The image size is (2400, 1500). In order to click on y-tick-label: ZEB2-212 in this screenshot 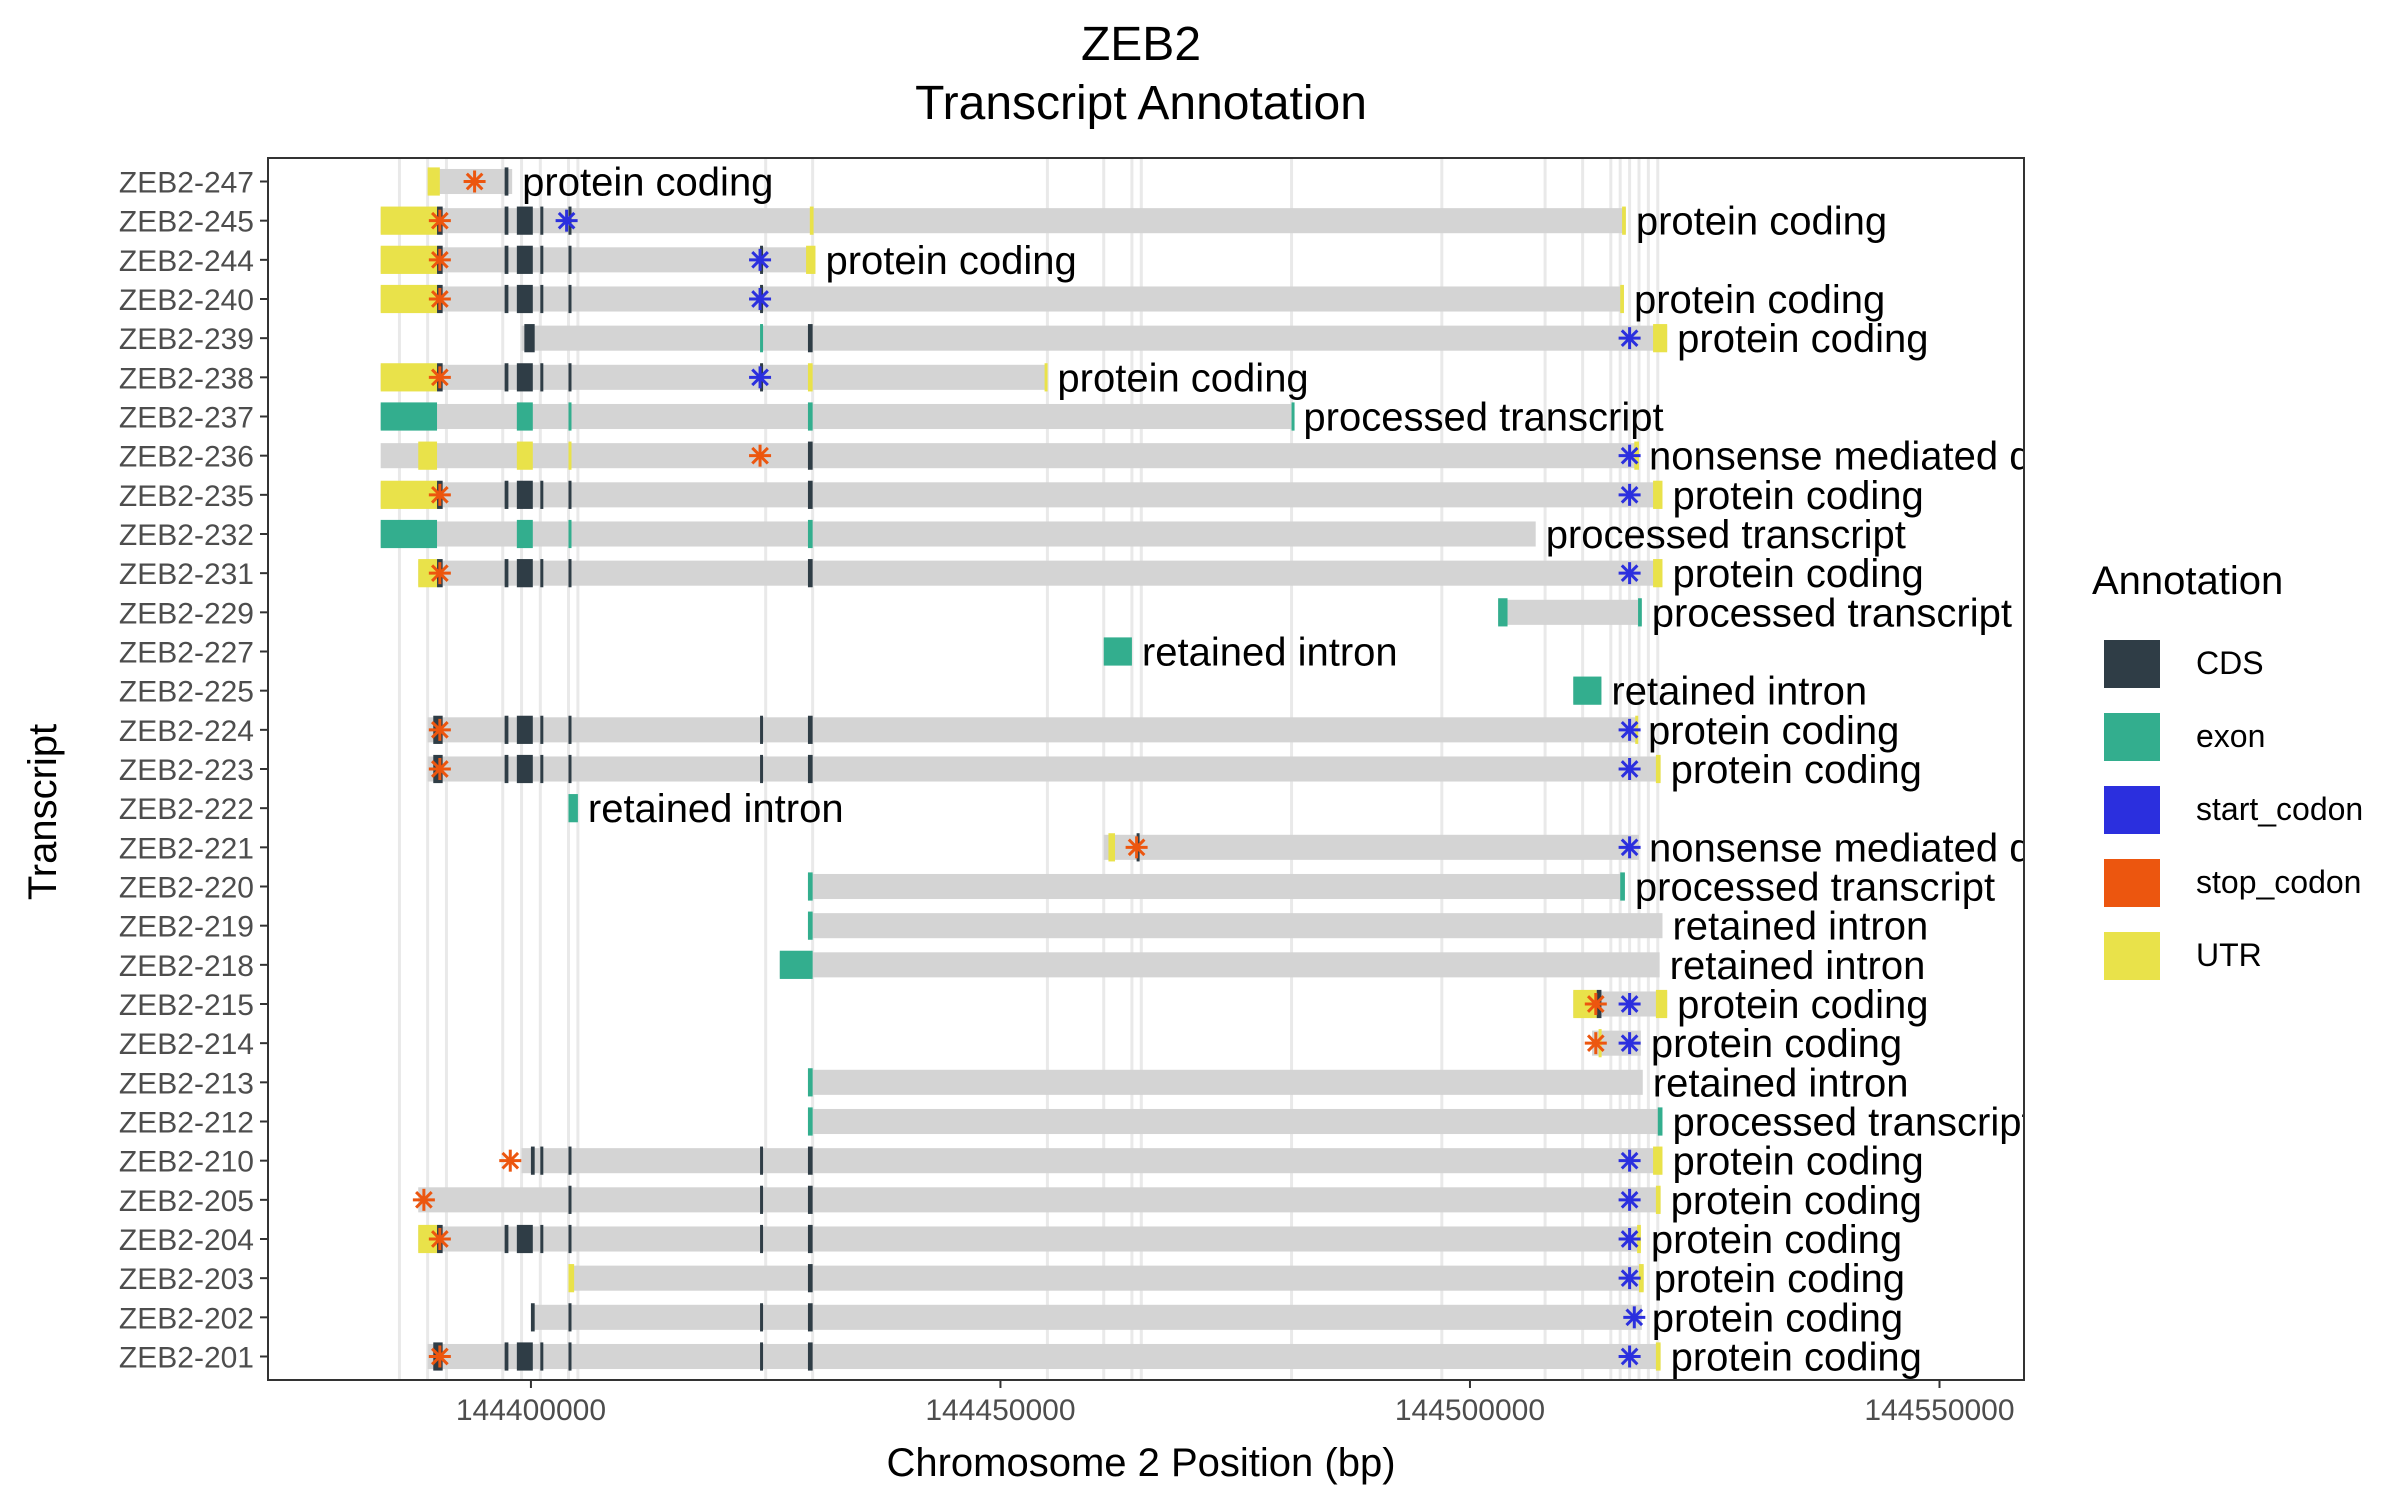, I will do `click(186, 1123)`.